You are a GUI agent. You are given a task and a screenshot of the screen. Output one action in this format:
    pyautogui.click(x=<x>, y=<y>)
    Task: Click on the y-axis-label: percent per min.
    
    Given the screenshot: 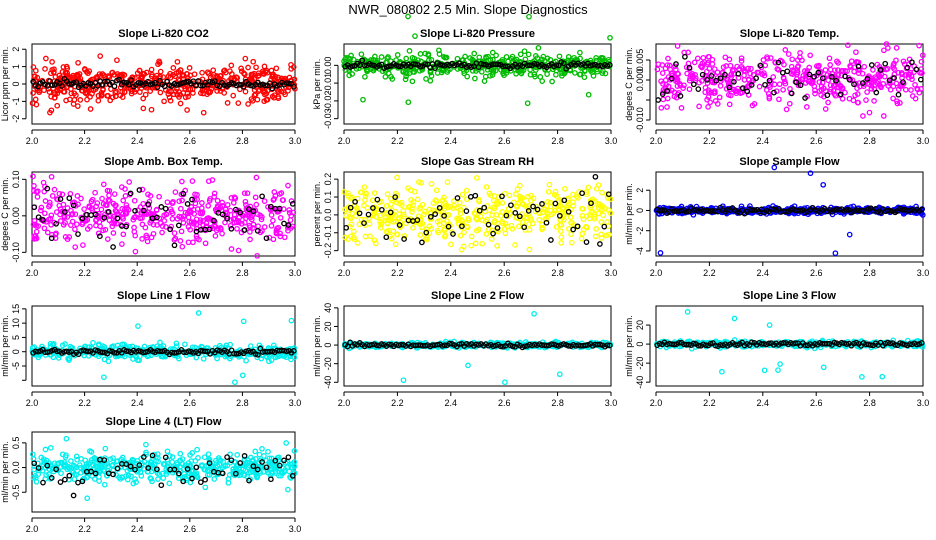 What is the action you would take?
    pyautogui.click(x=317, y=213)
    